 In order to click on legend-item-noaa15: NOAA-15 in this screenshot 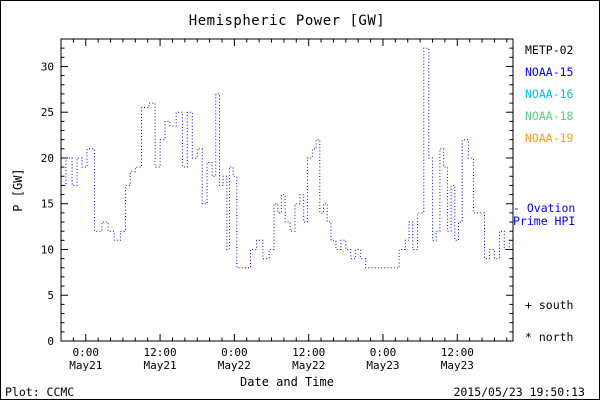, I will do `click(549, 72)`.